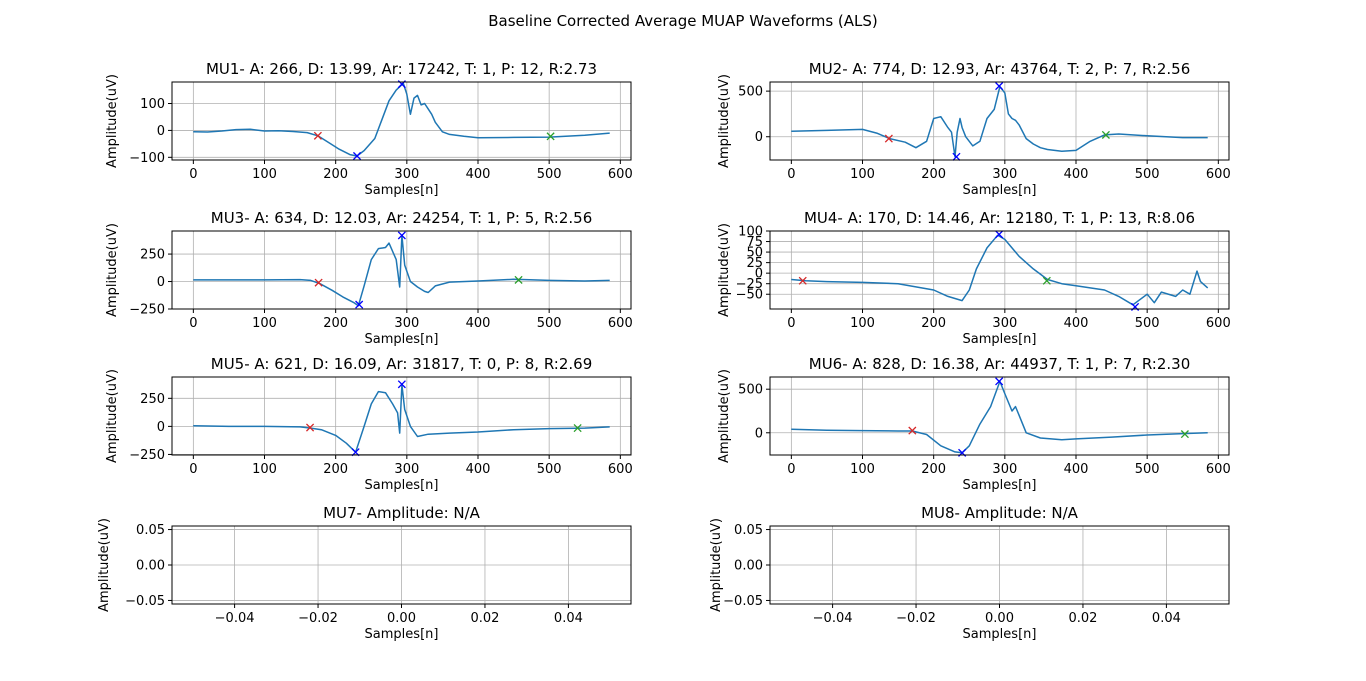 Image resolution: width=1366 pixels, height=681 pixels. I want to click on mu7-xlabel: Samples[n], so click(402, 634).